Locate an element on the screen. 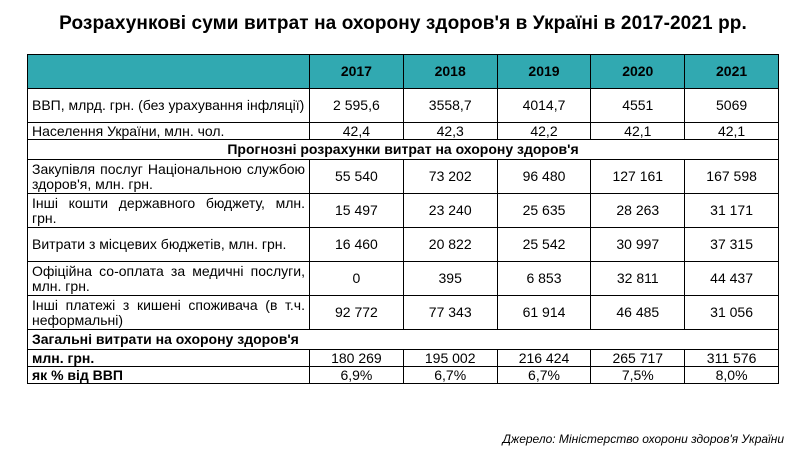  cell-value: 92 772 is located at coordinates (356, 312).